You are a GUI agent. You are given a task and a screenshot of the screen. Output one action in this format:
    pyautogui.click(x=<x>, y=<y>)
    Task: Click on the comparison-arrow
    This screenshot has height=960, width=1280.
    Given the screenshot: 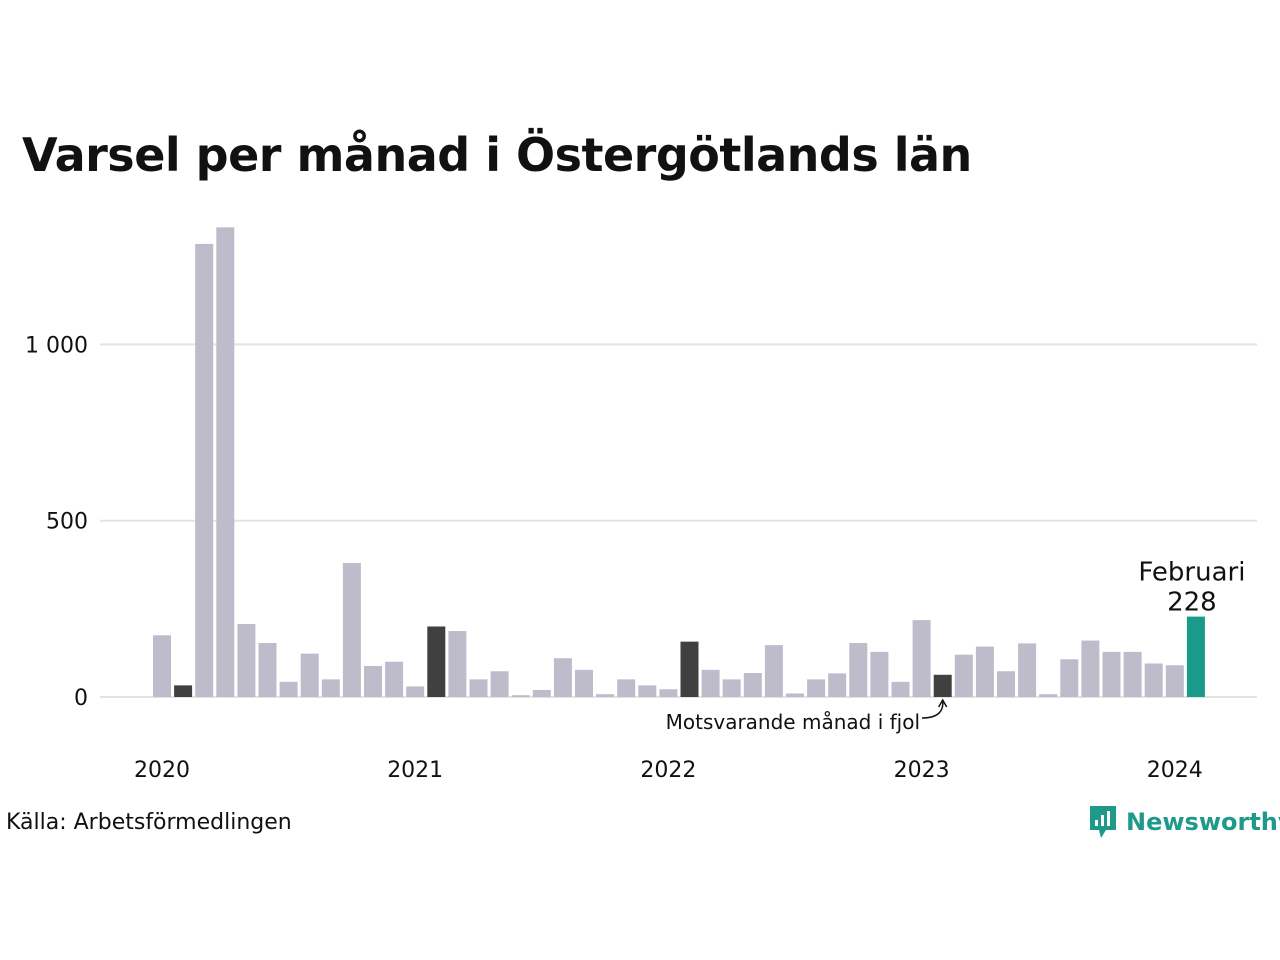 What is the action you would take?
    pyautogui.click(x=932, y=709)
    